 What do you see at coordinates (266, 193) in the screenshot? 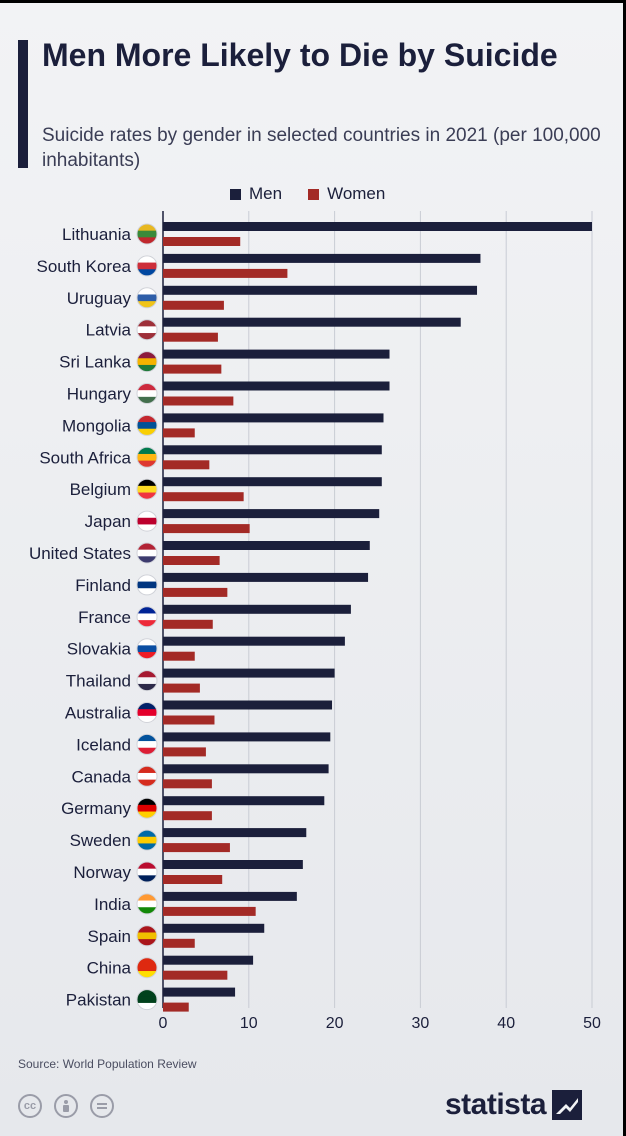
I see `legend-label-men: Men` at bounding box center [266, 193].